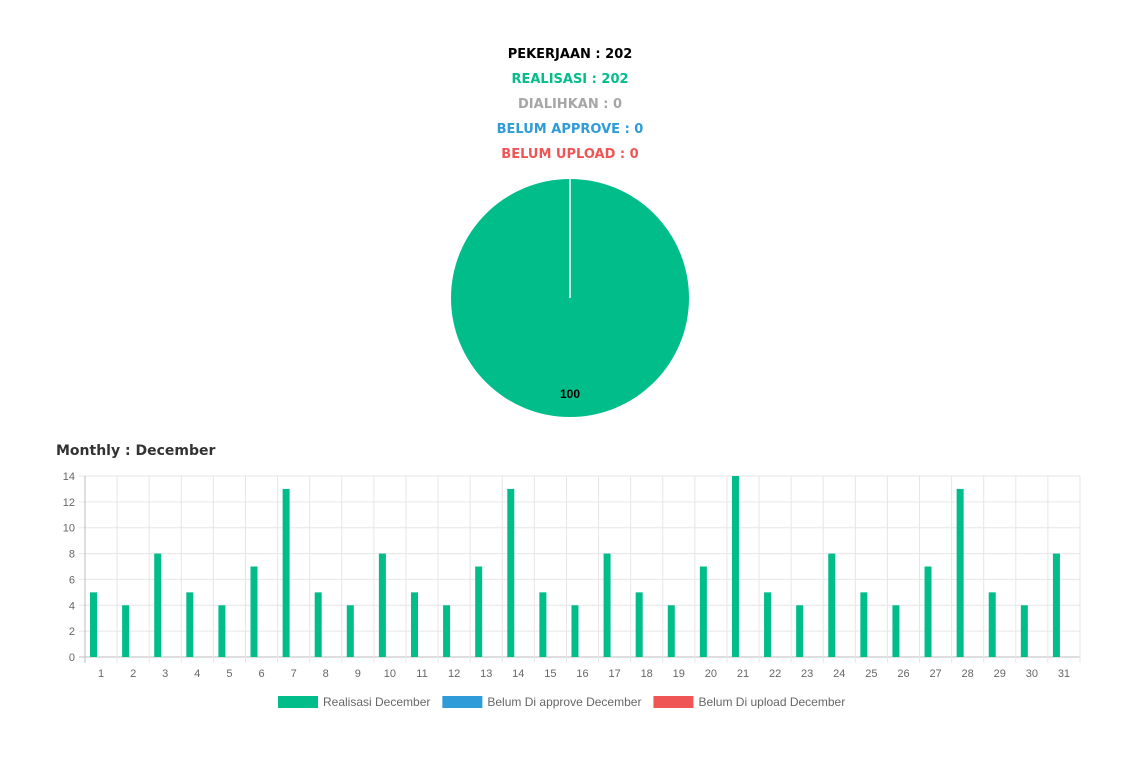  Describe the element at coordinates (839, 674) in the screenshot. I see `x-tick-label: 24` at that location.